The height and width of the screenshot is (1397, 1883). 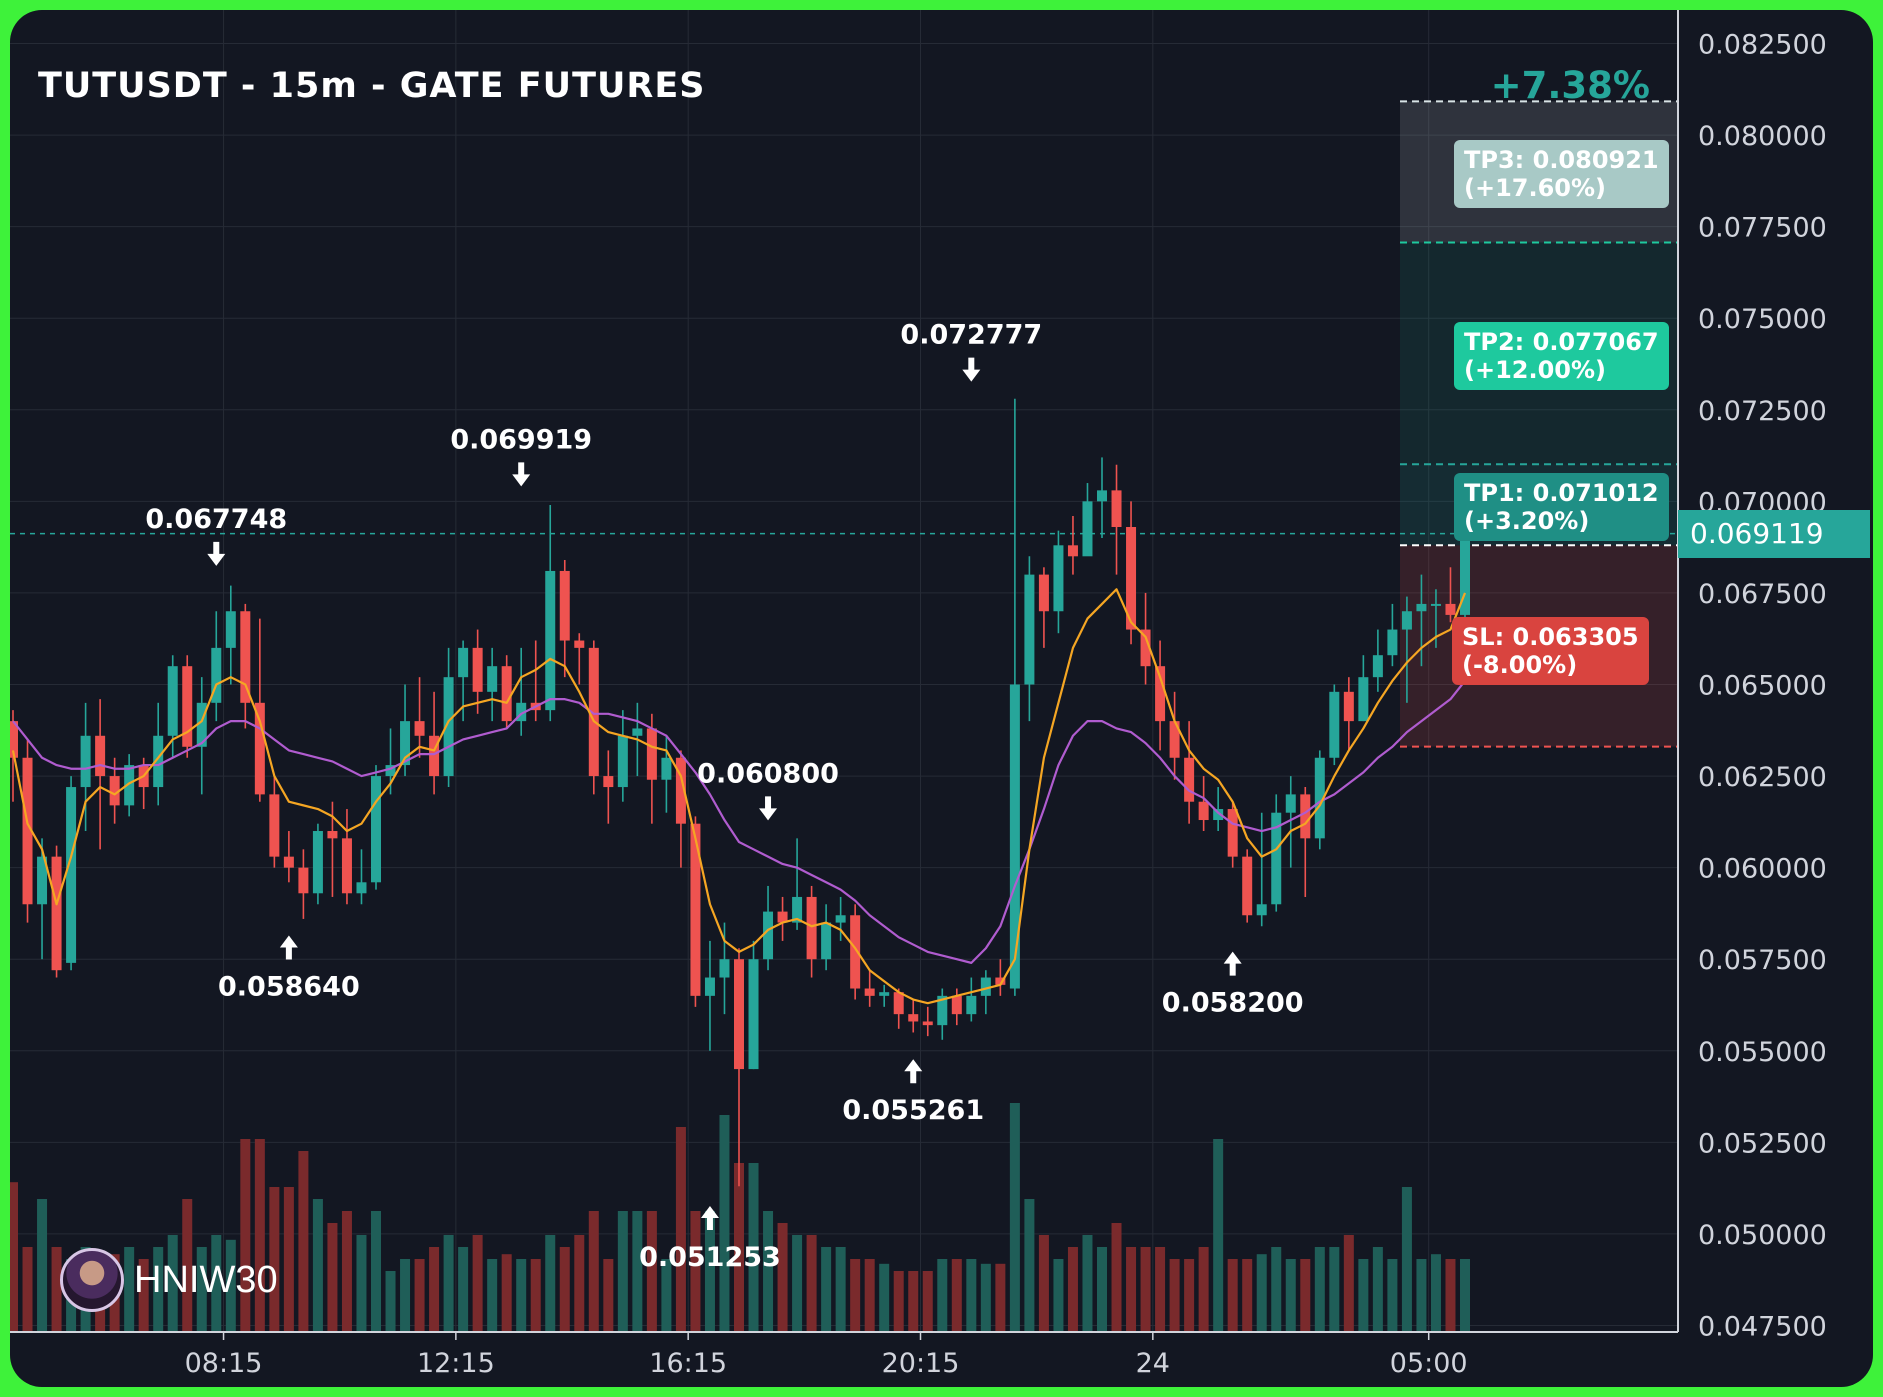 I want to click on tp3-label: TP3: 0.080921 (+17.60%), so click(x=1561, y=174).